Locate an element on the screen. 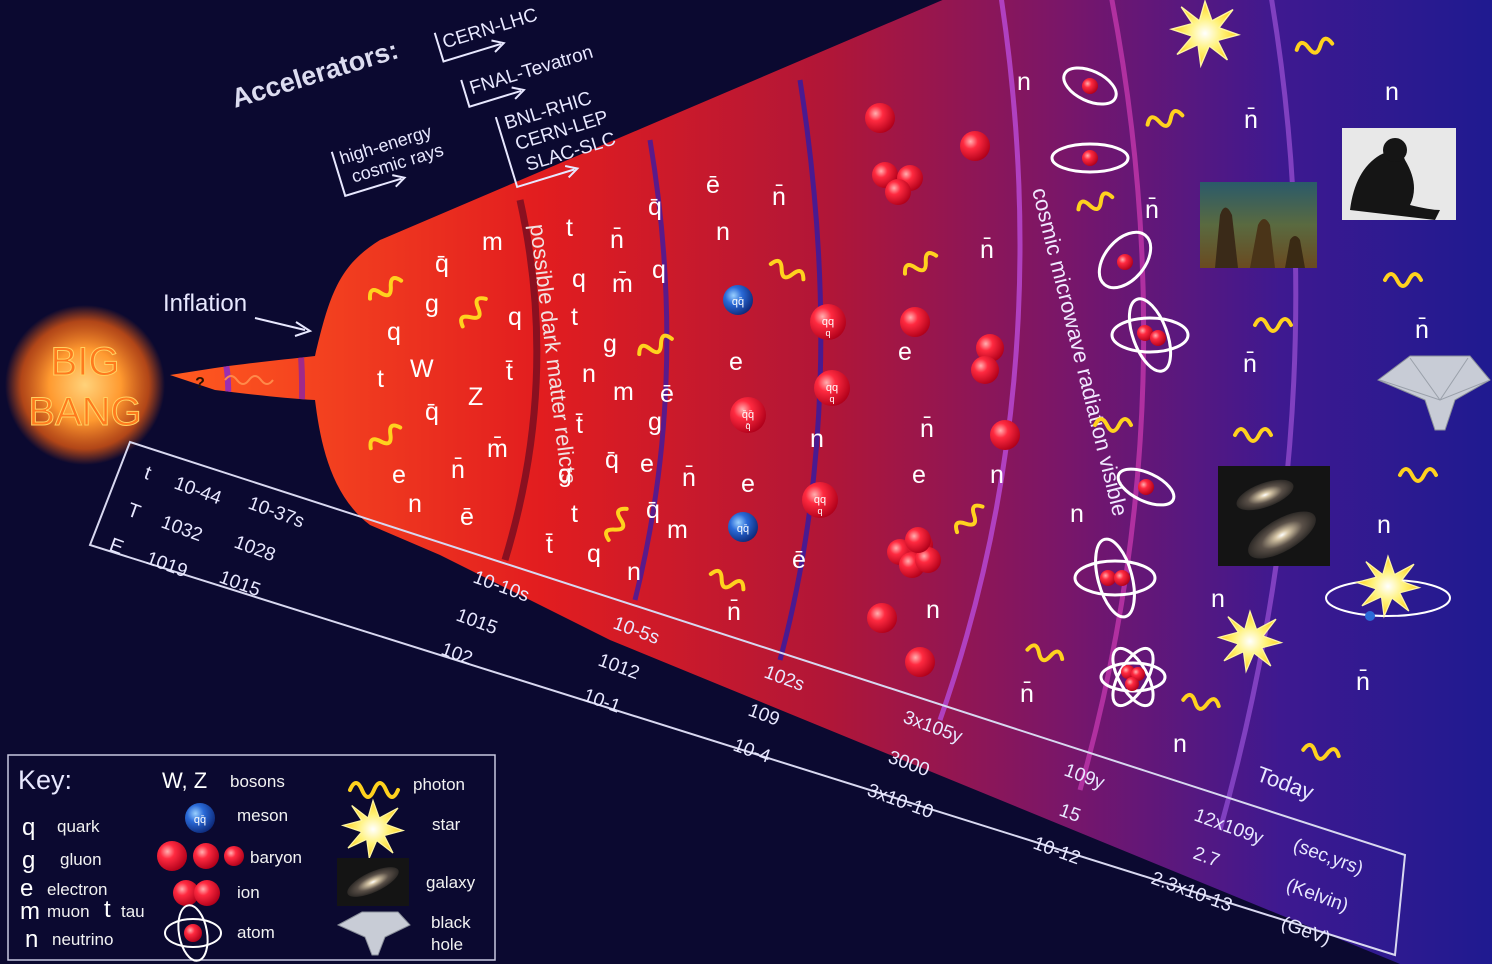 This screenshot has width=1492, height=964. today-arc is located at coordinates (1258, 415).